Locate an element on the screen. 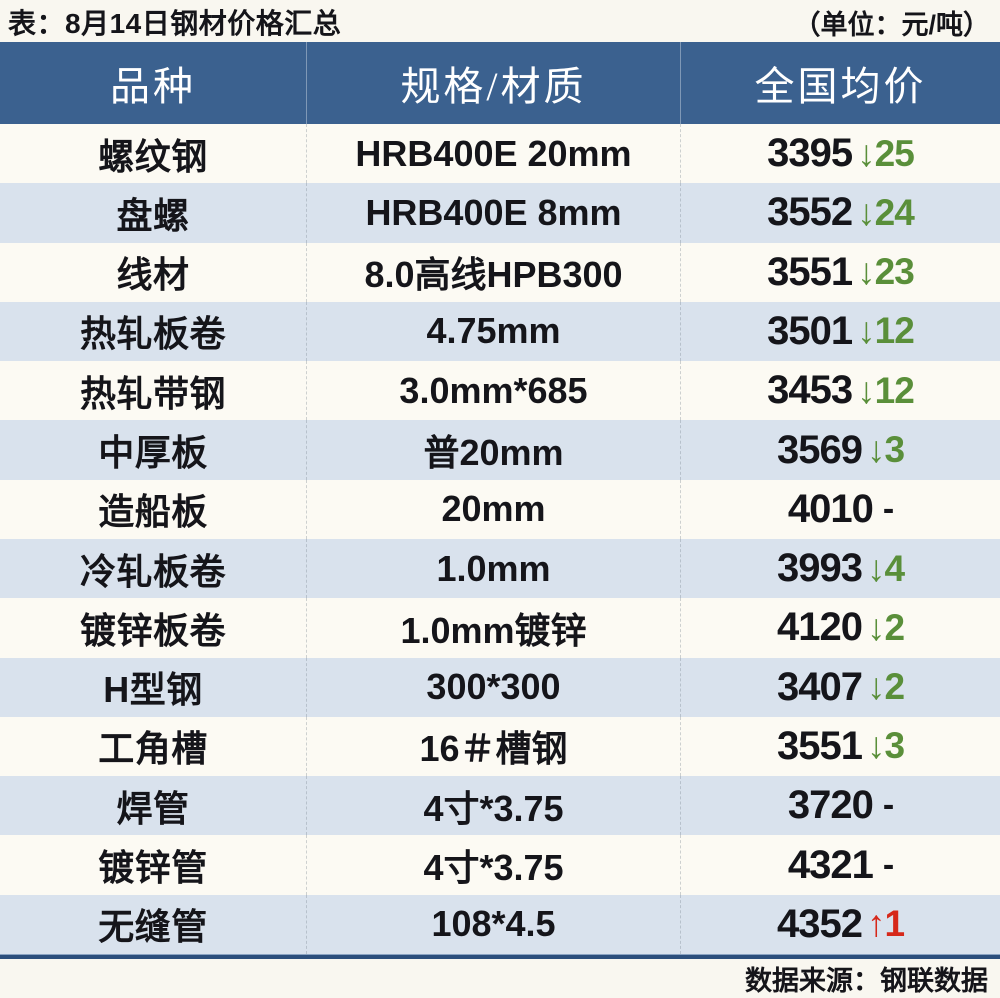 The image size is (1000, 998). price-change-indicator: ↓24 is located at coordinates (886, 212).